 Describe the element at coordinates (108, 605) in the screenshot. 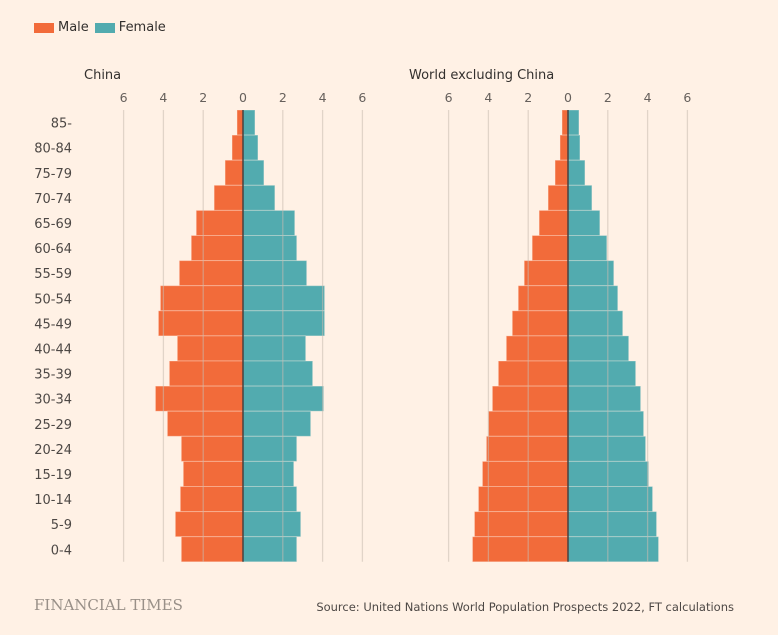

I see `ft-logo: FINANCIAL TIMES` at that location.